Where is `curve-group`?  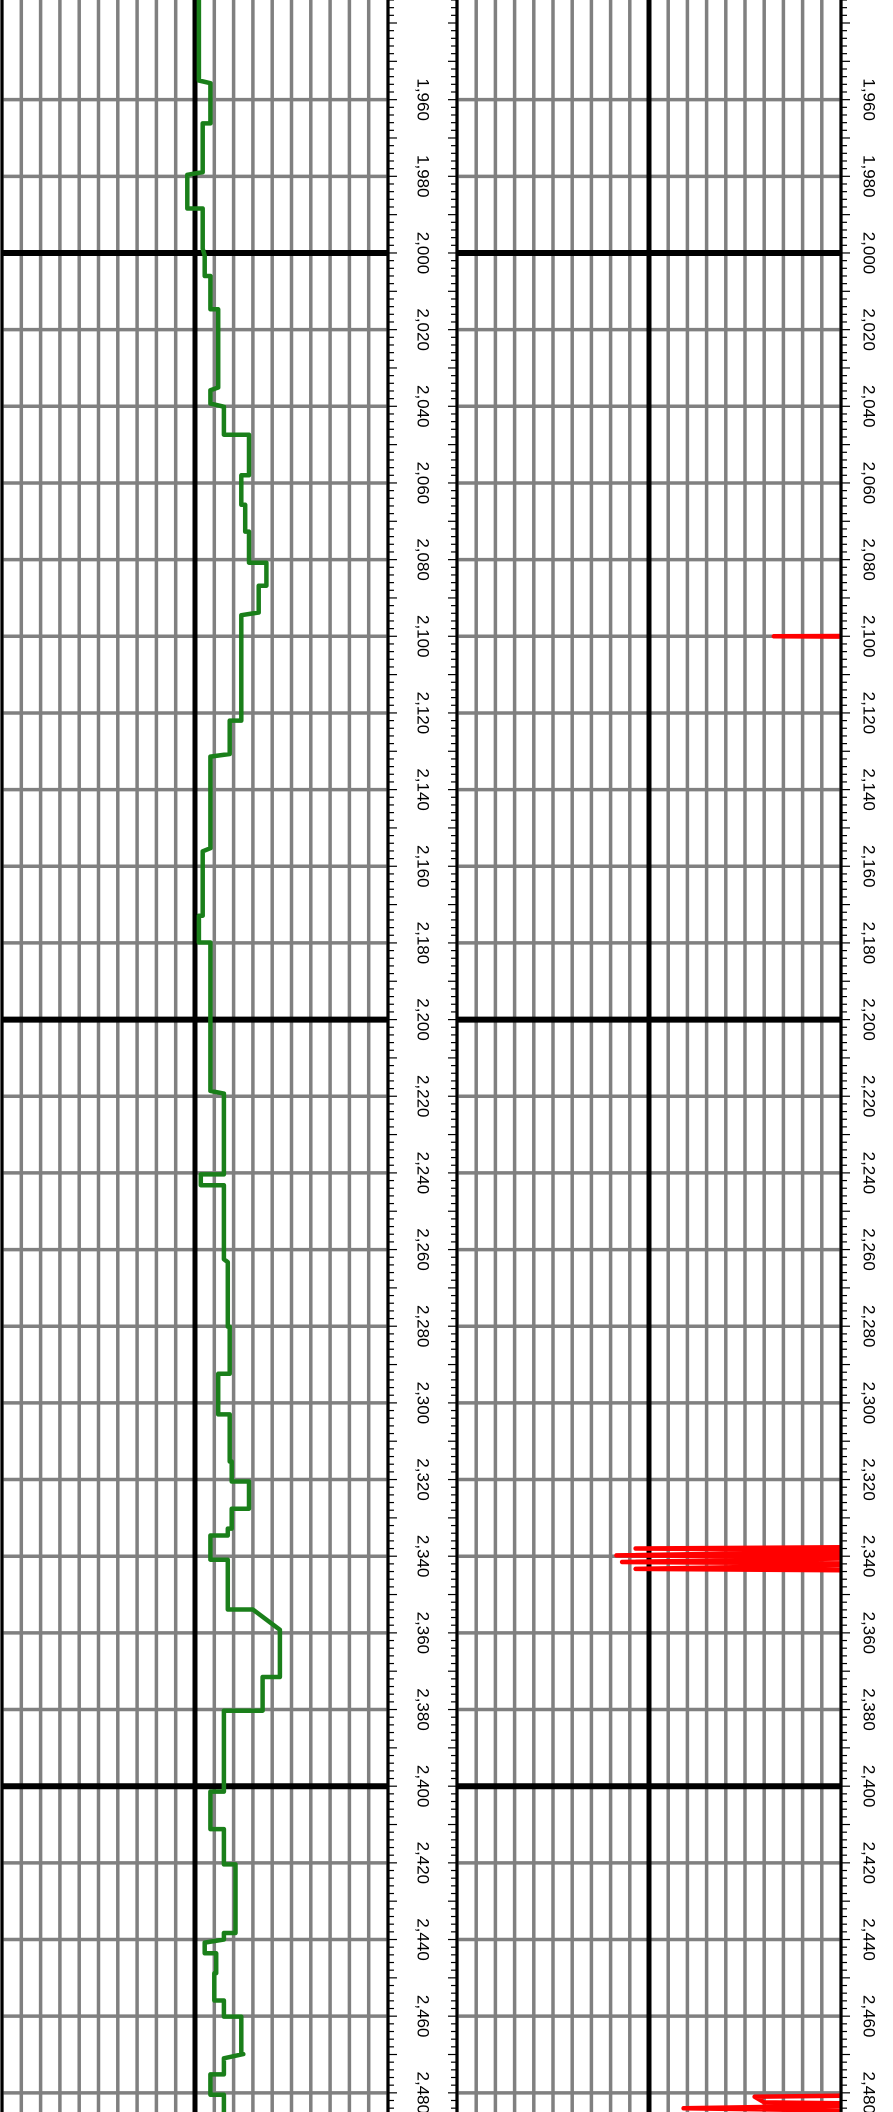
curve-group is located at coordinates (234, 1056).